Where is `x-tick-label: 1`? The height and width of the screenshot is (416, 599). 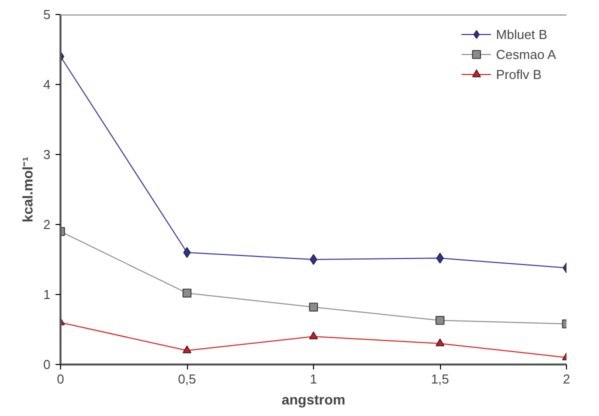
x-tick-label: 1 is located at coordinates (314, 379).